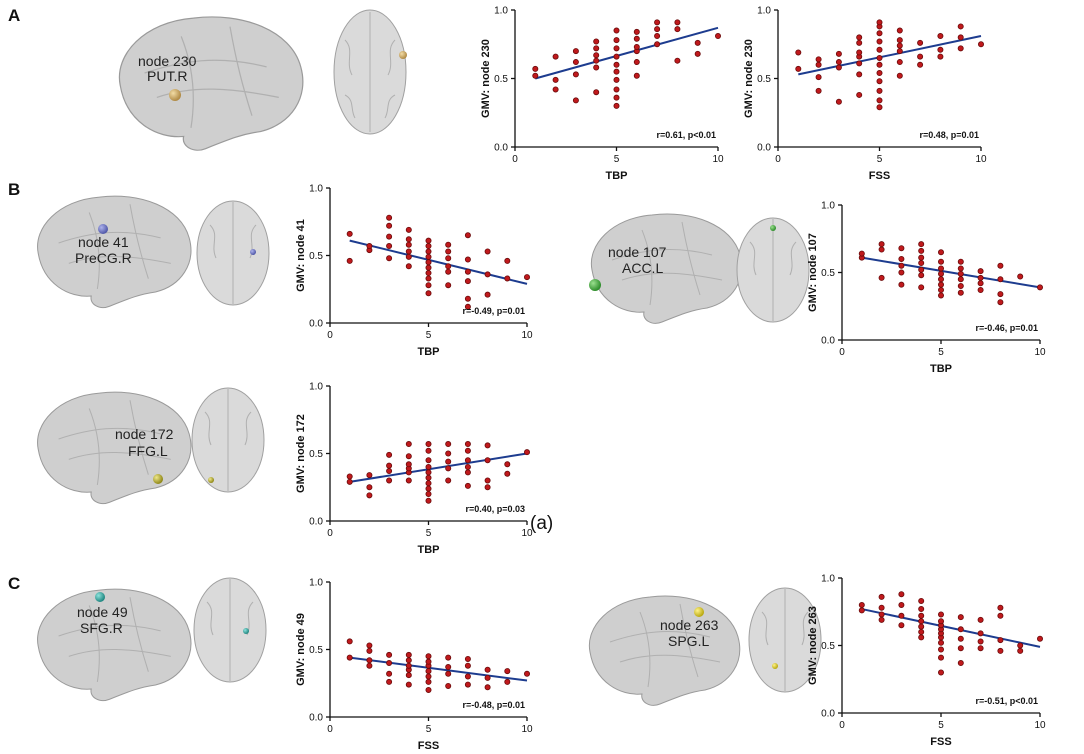  I want to click on node-sphere-107-top, so click(773, 228).